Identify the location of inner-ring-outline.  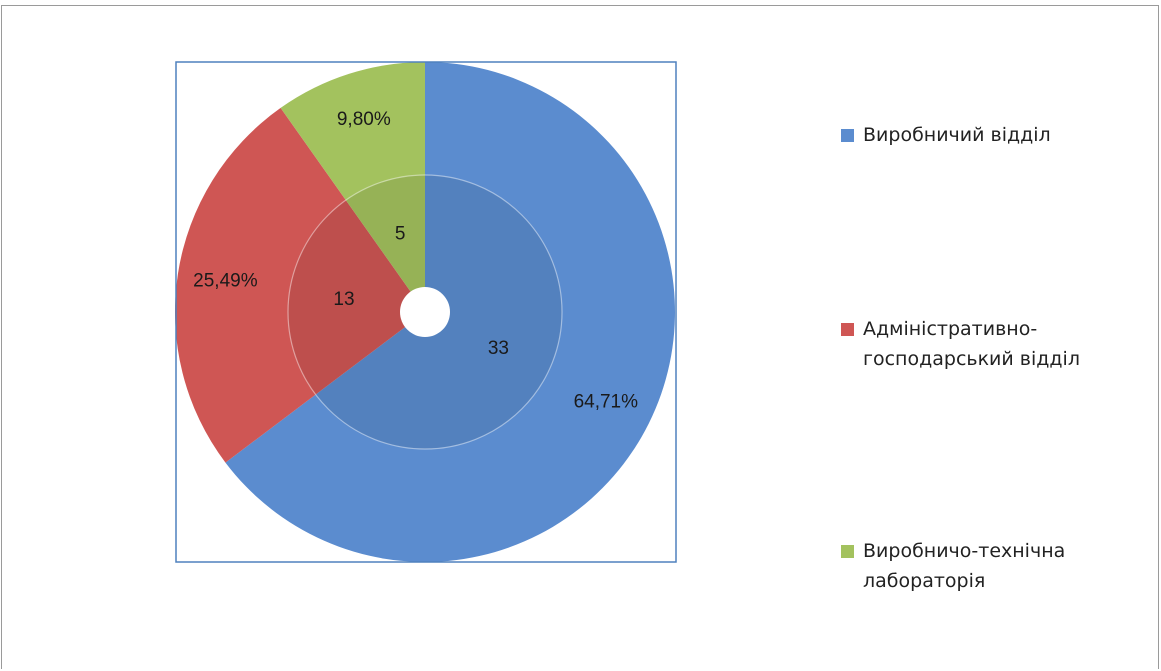
(425, 312).